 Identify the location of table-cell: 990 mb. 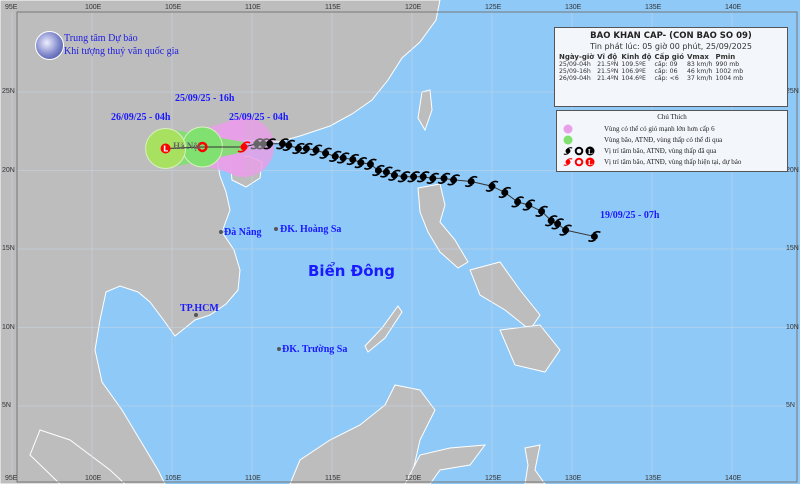
(727, 64).